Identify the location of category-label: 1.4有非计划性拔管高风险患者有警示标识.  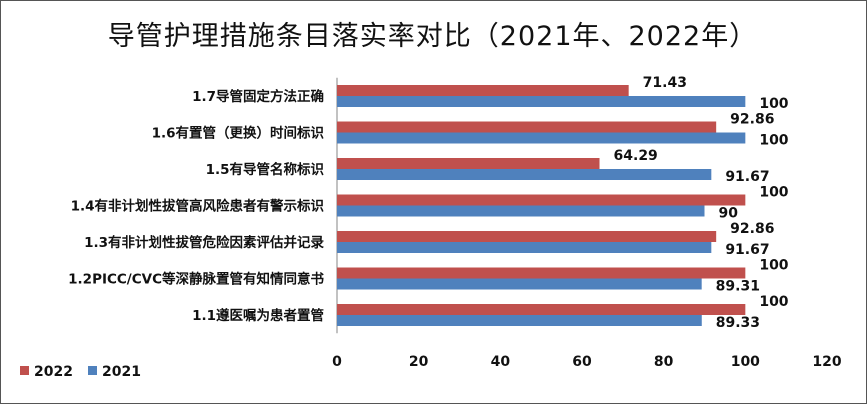
(198, 206).